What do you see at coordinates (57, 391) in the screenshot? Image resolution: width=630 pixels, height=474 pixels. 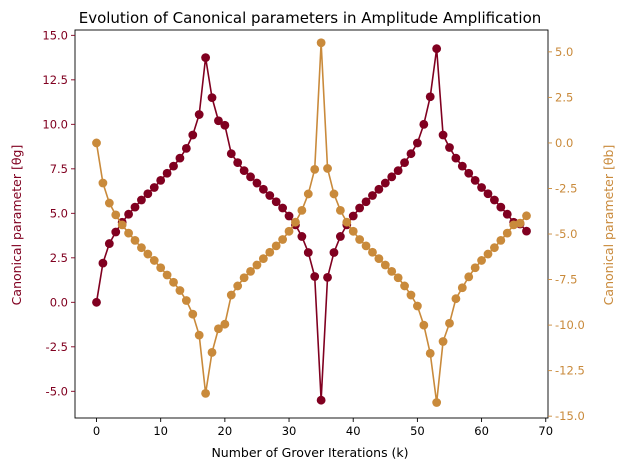 I see `y-left-tick-label: -5.0` at bounding box center [57, 391].